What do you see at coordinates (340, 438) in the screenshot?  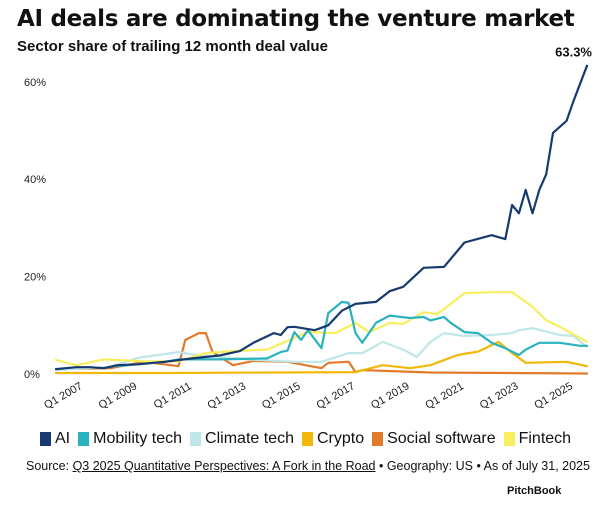 I see `legend-label: Crypto` at bounding box center [340, 438].